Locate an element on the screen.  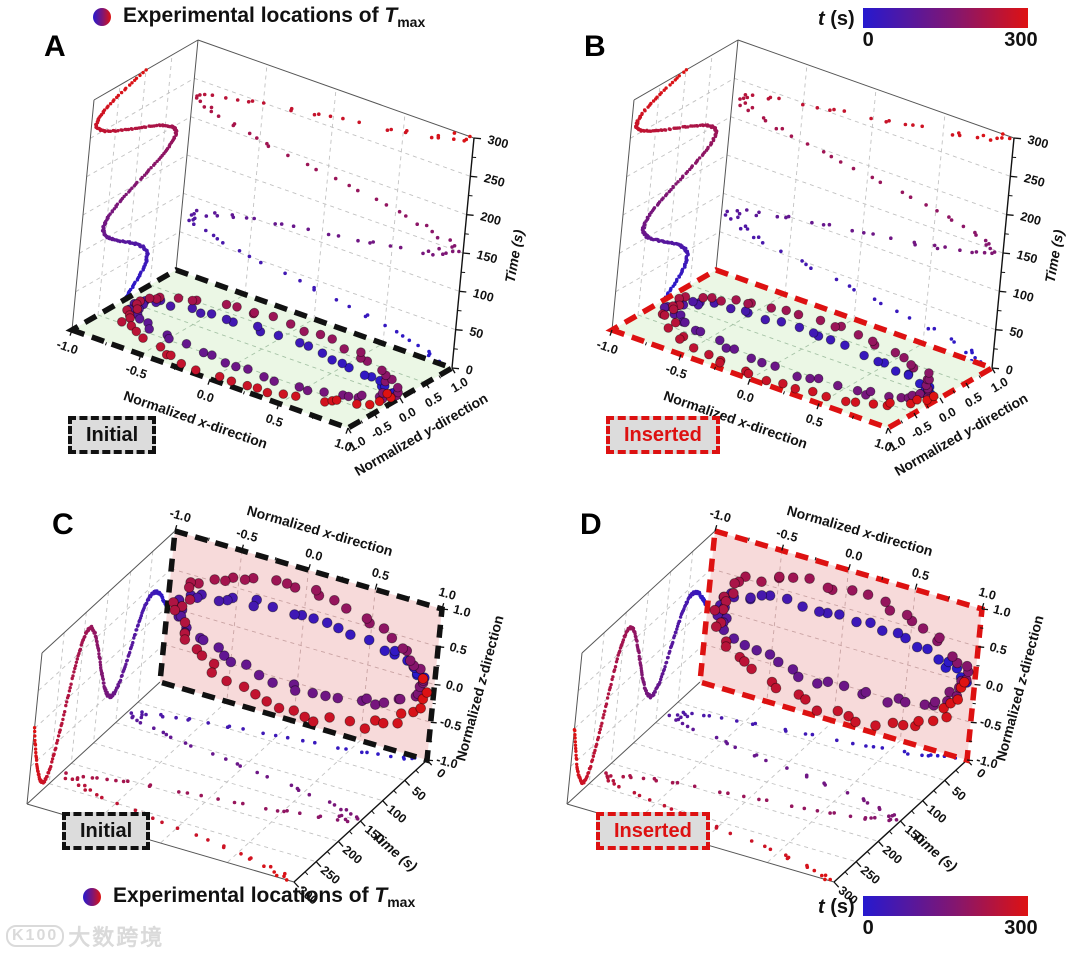
watermark-logo: K100 is located at coordinates (35, 936).